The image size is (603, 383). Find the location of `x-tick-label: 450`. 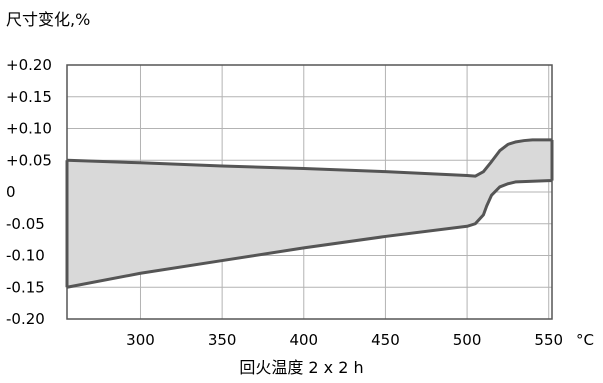

x-tick-label: 450 is located at coordinates (385, 340).